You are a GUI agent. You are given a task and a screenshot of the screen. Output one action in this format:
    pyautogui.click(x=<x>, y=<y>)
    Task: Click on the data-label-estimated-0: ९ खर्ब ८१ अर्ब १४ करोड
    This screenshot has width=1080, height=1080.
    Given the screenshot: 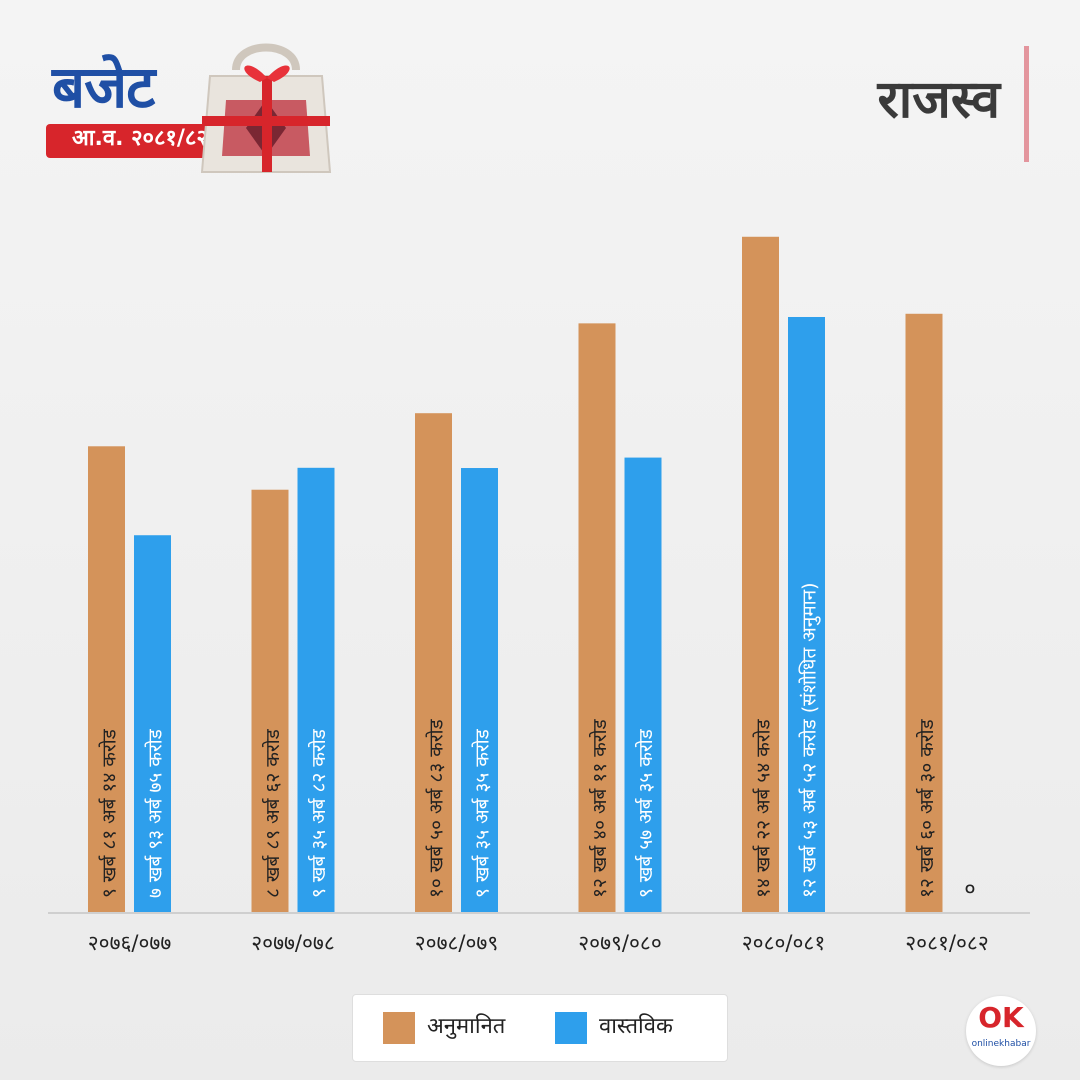 What is the action you would take?
    pyautogui.click(x=109, y=813)
    